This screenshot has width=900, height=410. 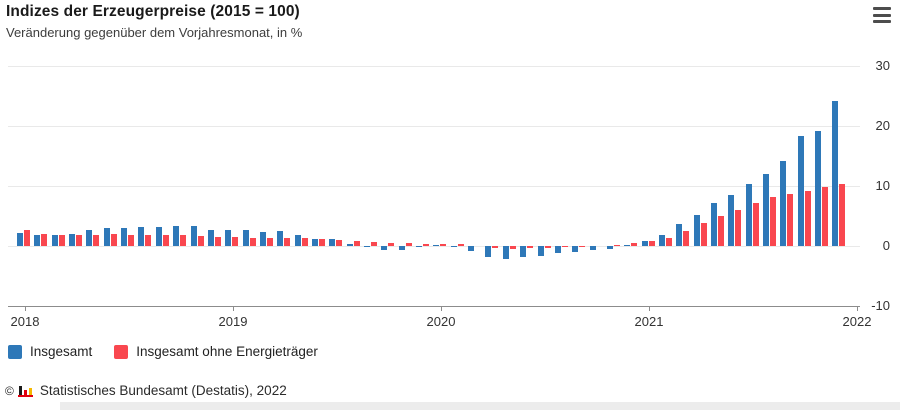 What do you see at coordinates (882, 185) in the screenshot?
I see `y-tick-label: 10` at bounding box center [882, 185].